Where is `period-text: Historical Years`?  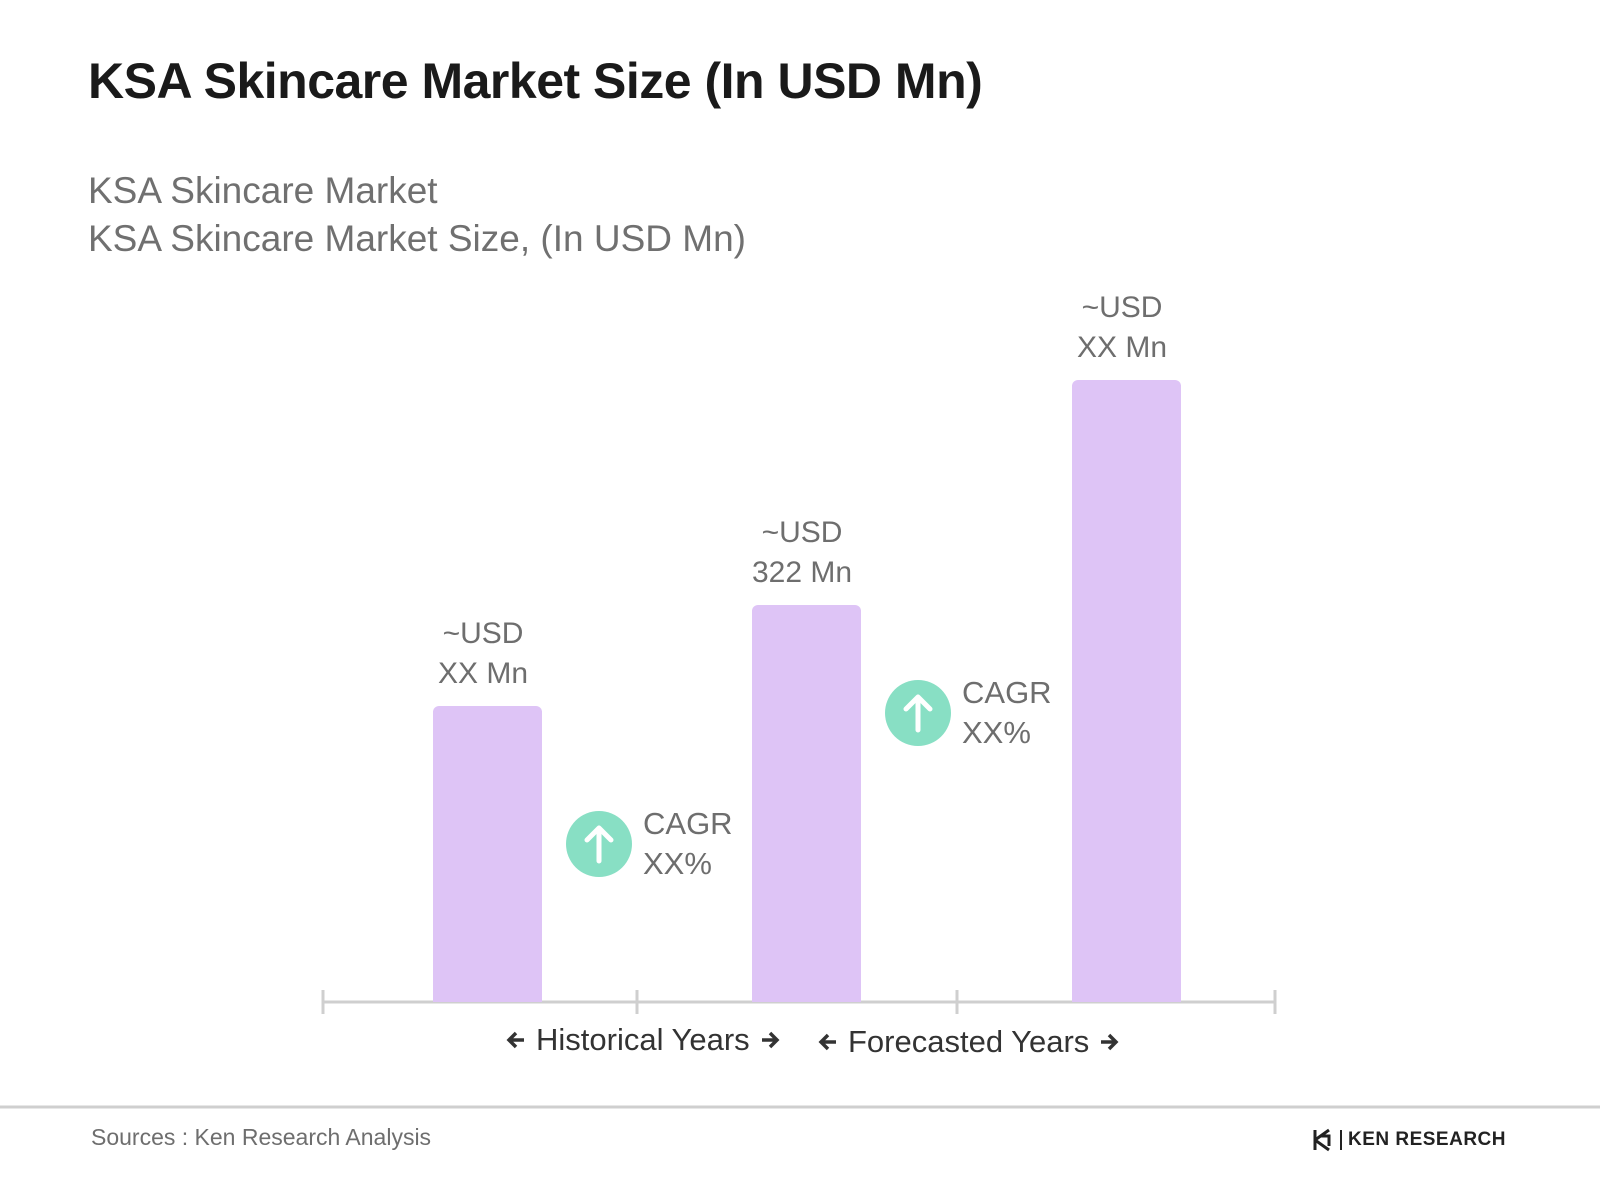
period-text: Historical Years is located at coordinates (643, 1039).